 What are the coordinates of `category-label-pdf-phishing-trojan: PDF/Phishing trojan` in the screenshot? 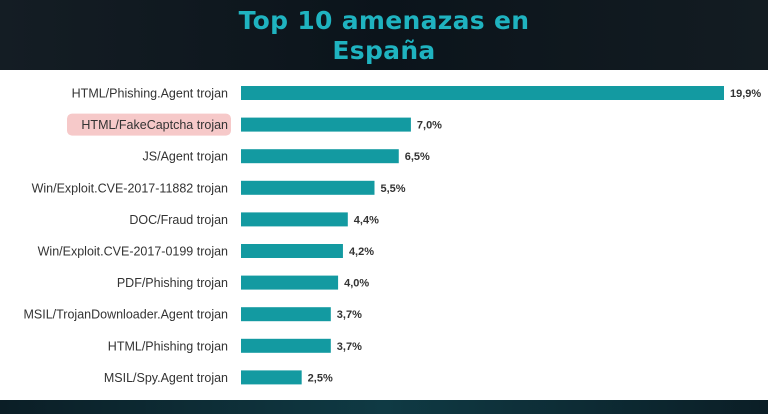 It's located at (172, 283).